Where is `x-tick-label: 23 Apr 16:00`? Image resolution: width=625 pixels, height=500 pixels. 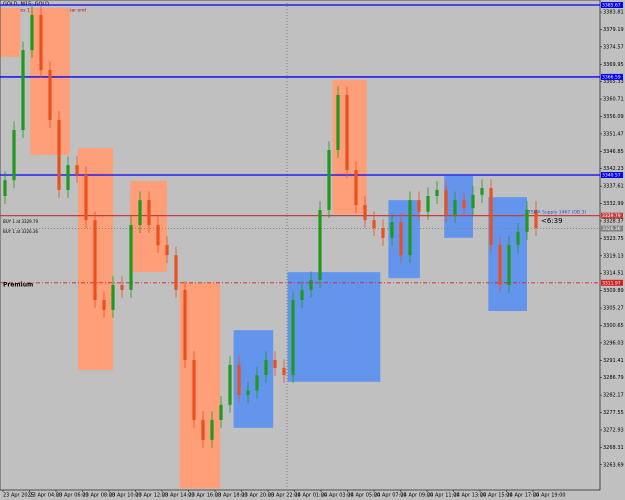 x-tick-label: 23 Apr 16:00 is located at coordinates (205, 496).